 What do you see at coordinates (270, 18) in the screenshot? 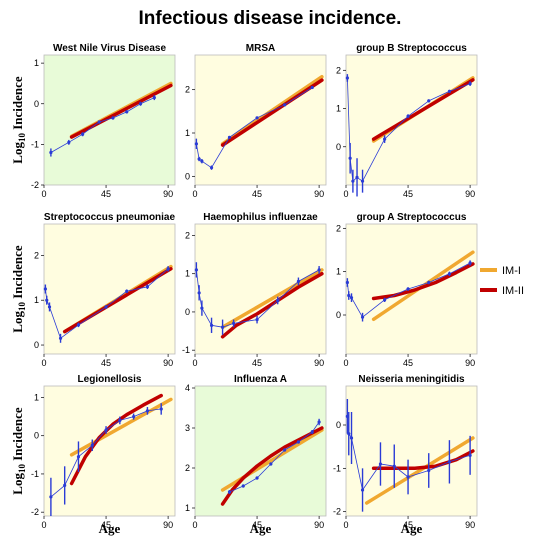
I see `figure-title: Infectious disease incidence.` at bounding box center [270, 18].